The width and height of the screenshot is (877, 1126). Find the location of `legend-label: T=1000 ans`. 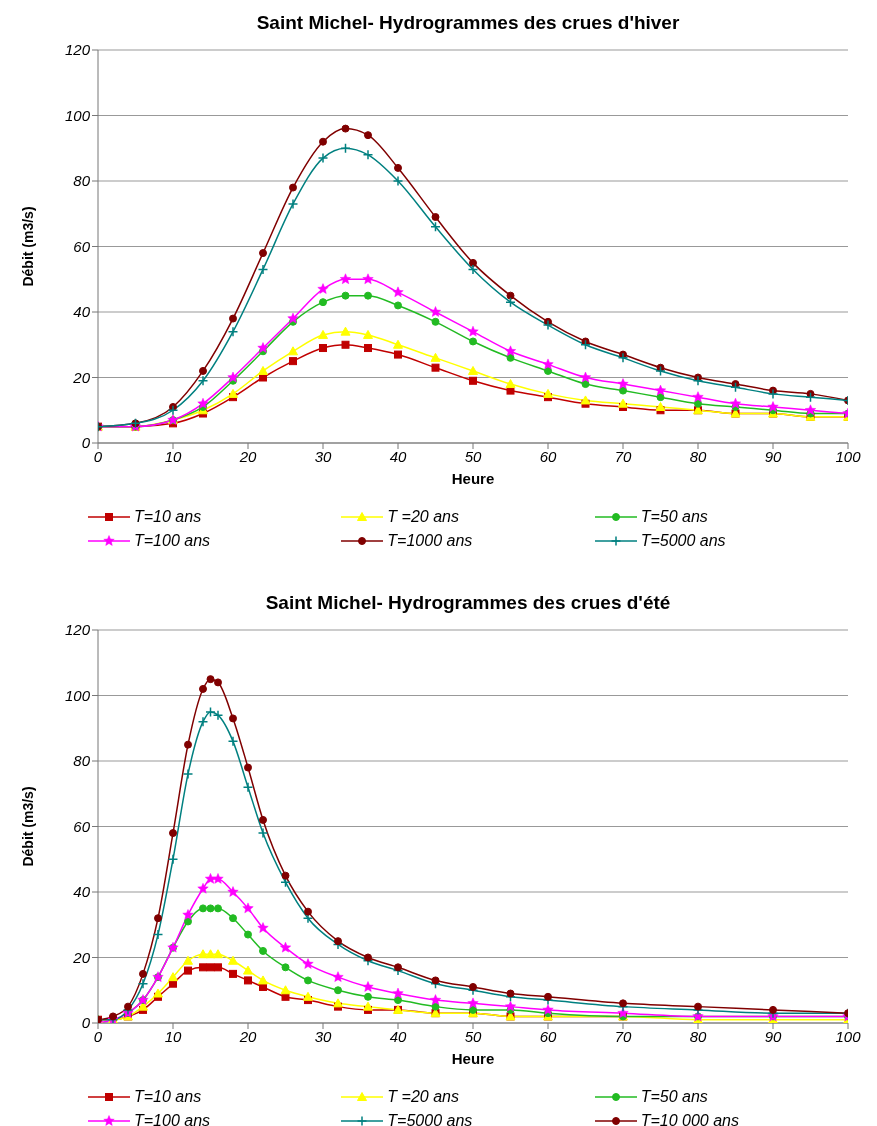

legend-label: T=1000 ans is located at coordinates (430, 541).